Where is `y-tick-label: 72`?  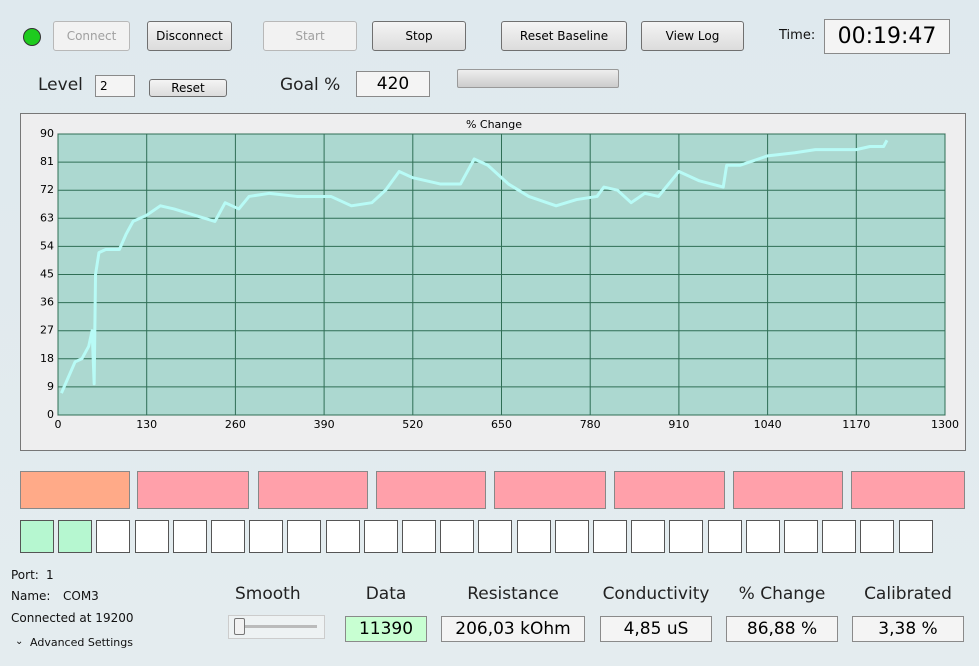 y-tick-label: 72 is located at coordinates (47, 189).